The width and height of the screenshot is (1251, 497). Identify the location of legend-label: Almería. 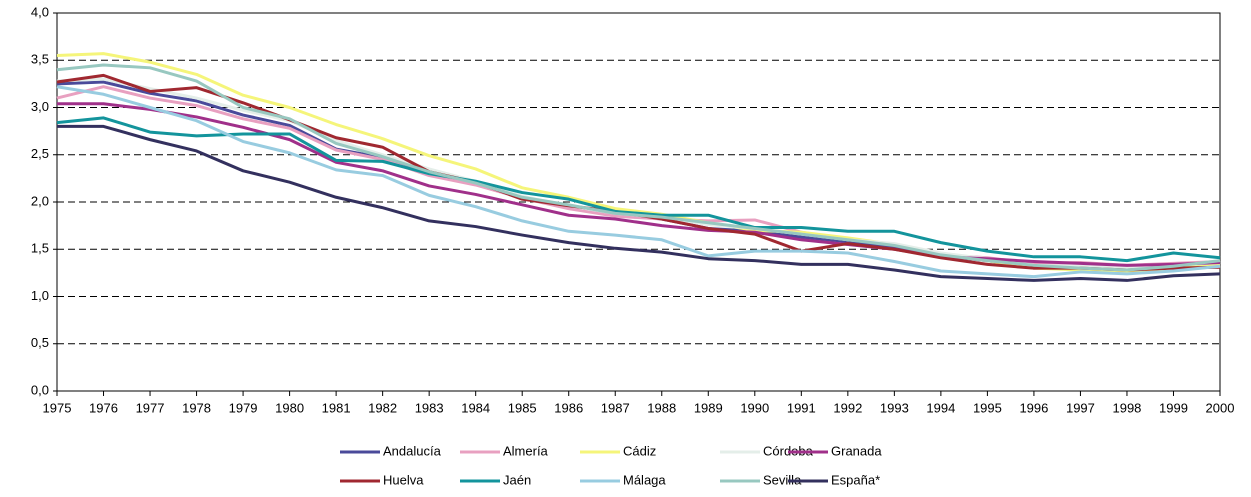
(526, 450).